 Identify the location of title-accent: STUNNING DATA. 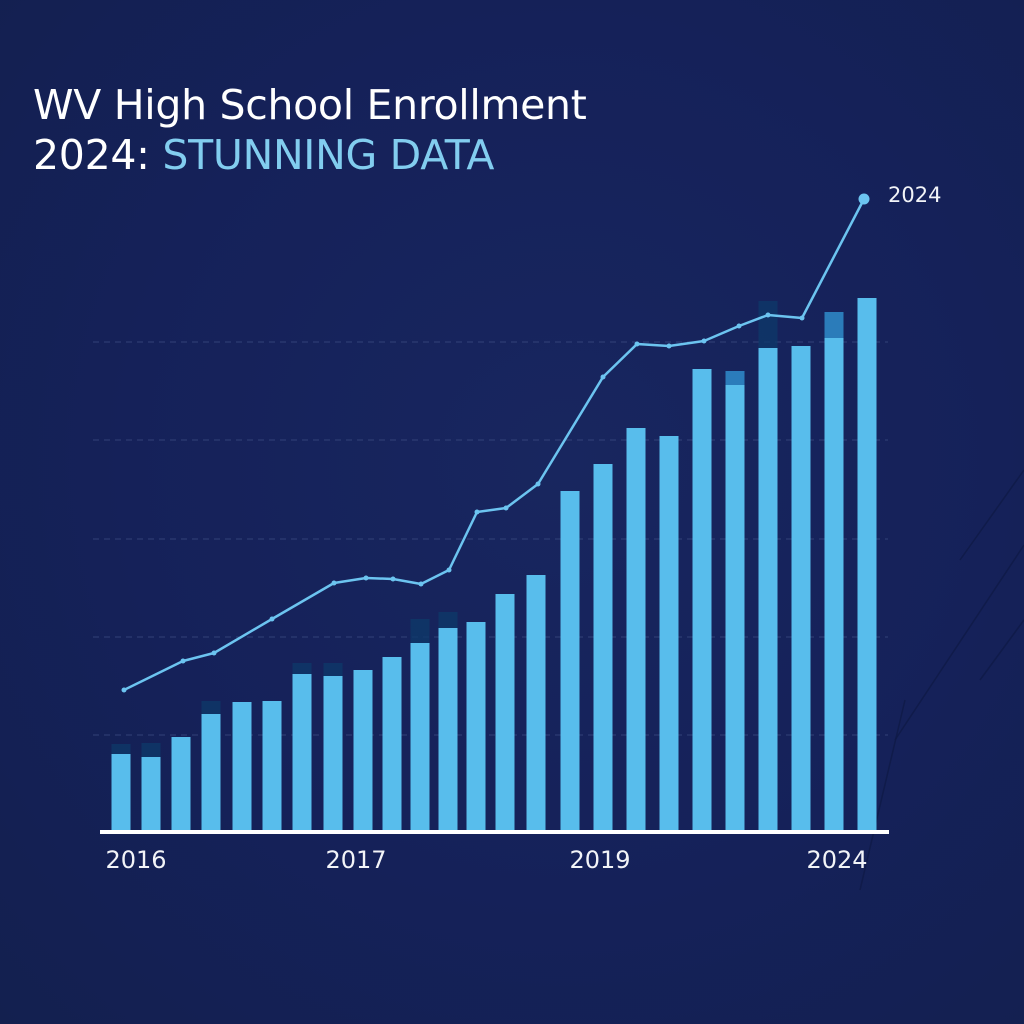
(328, 155).